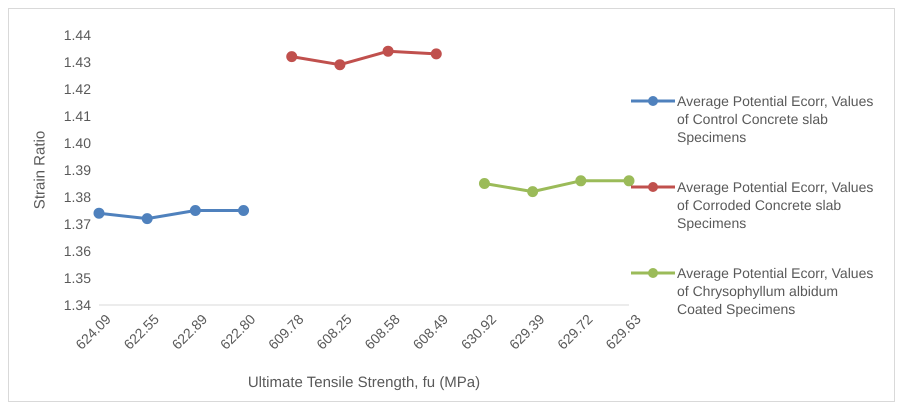  I want to click on y-tick-label: 1.43, so click(78, 62).